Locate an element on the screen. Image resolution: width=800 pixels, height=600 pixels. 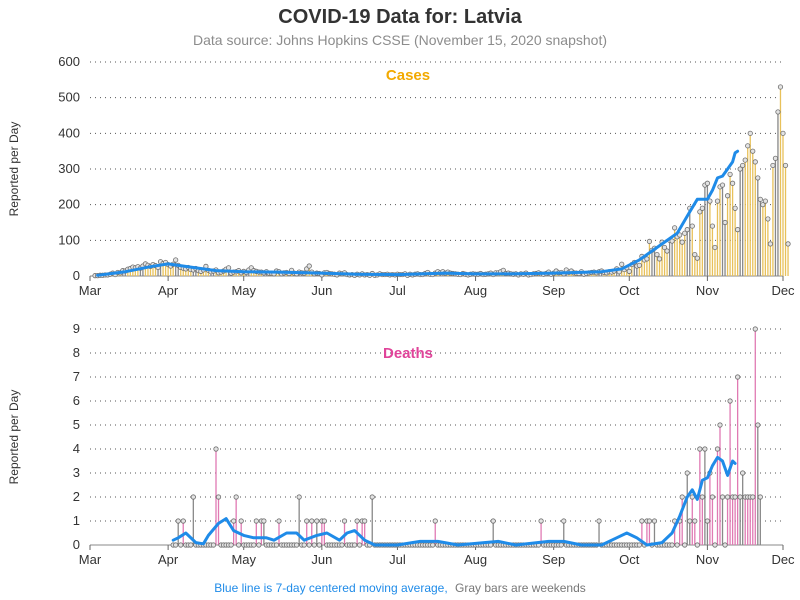
deaths-xtick-label: Apr is located at coordinates (168, 559).